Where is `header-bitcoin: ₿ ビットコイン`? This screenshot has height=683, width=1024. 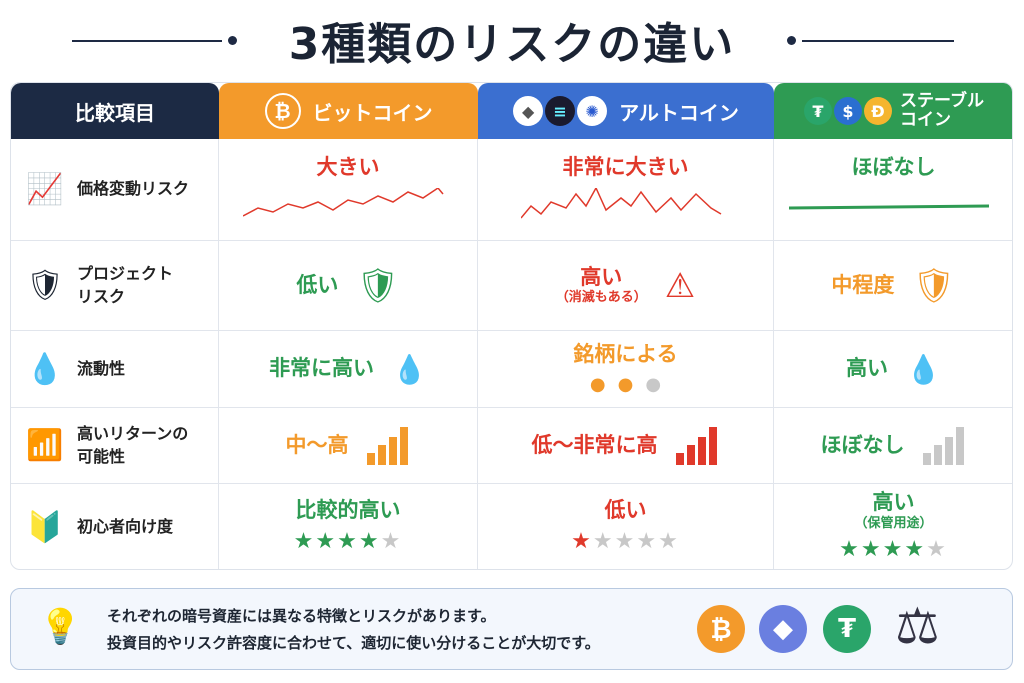
header-bitcoin: ₿ ビットコイン is located at coordinates (348, 111).